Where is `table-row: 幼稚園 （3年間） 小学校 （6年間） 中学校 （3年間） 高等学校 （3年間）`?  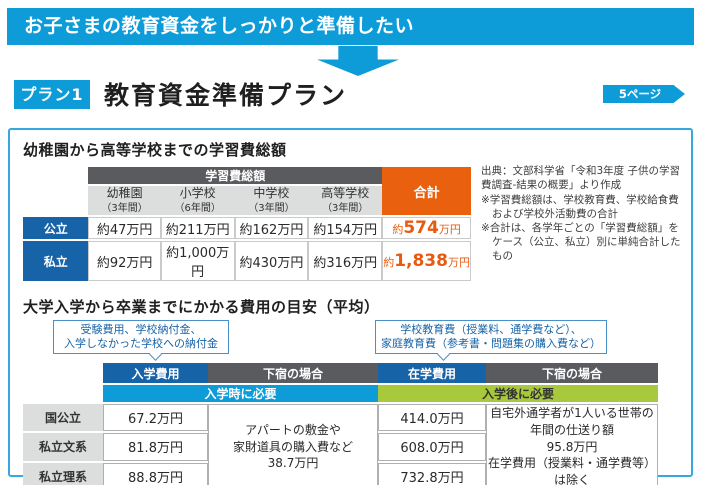
table-row: 幼稚園 （3年間） 小学校 （6年間） 中学校 （3年間） 高等学校 （3年間） is located at coordinates (247, 200).